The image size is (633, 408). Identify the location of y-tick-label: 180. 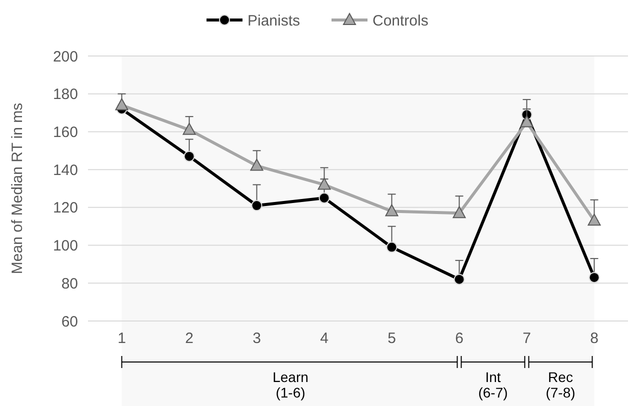
(65, 95).